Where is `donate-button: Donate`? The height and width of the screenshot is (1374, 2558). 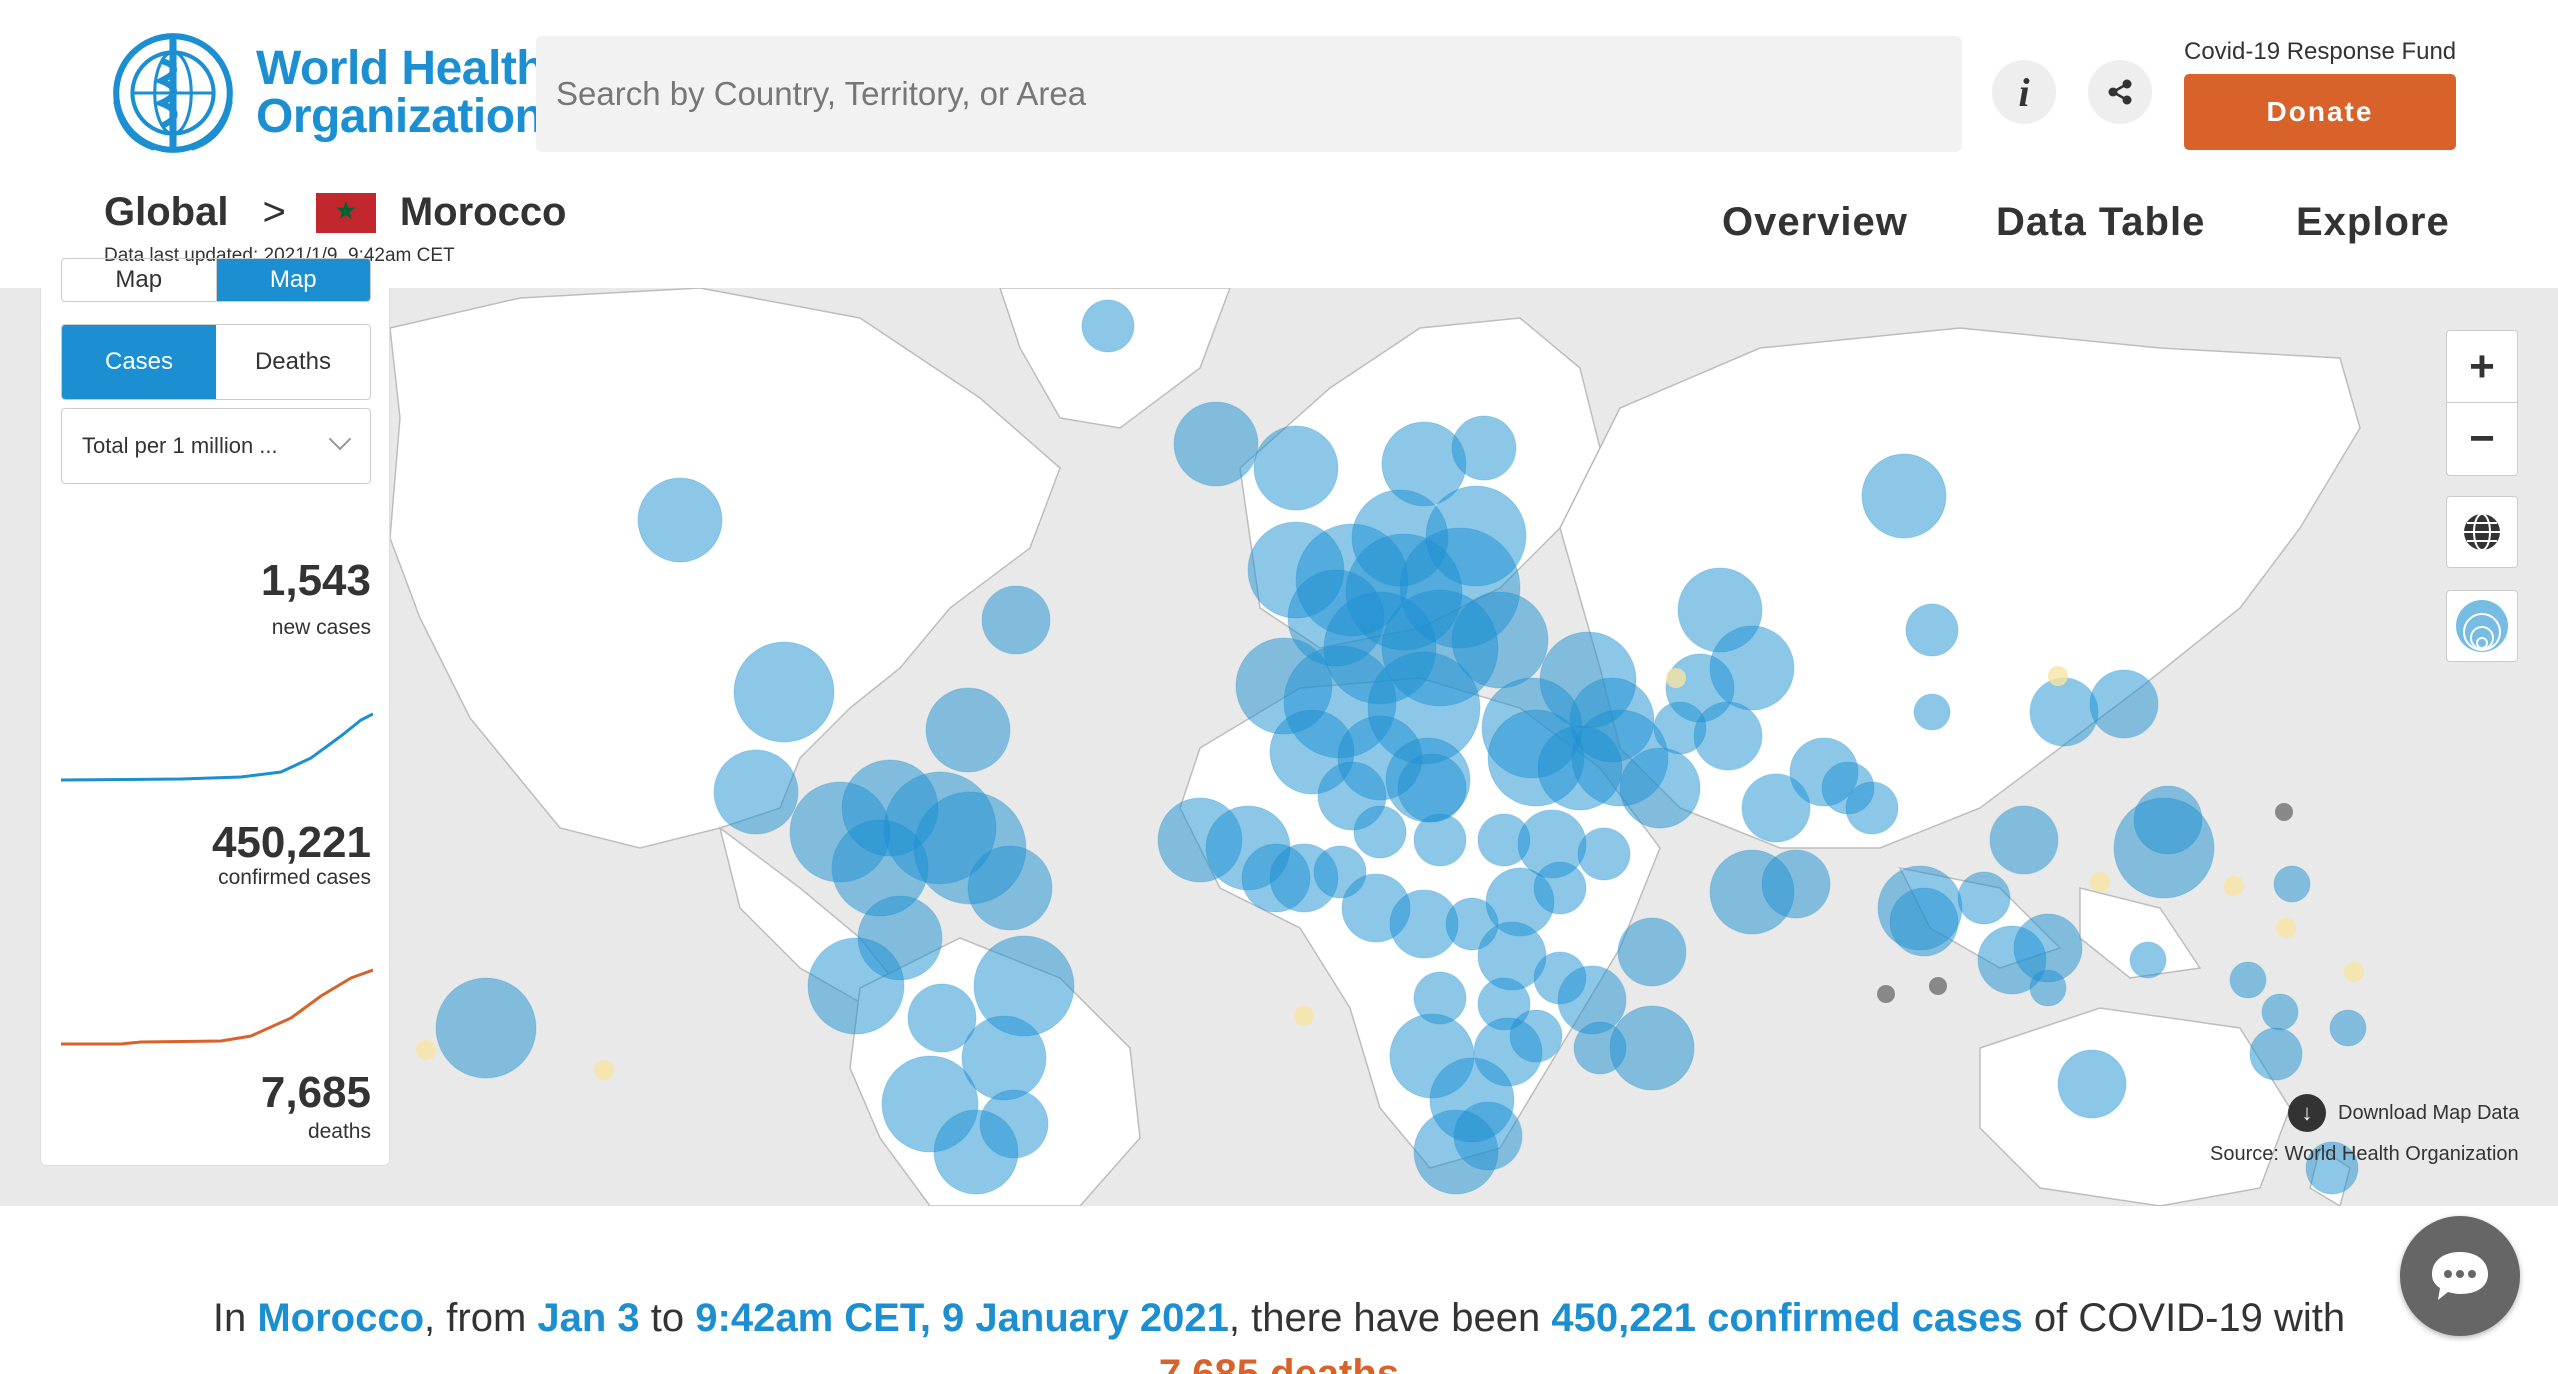 donate-button: Donate is located at coordinates (2320, 112).